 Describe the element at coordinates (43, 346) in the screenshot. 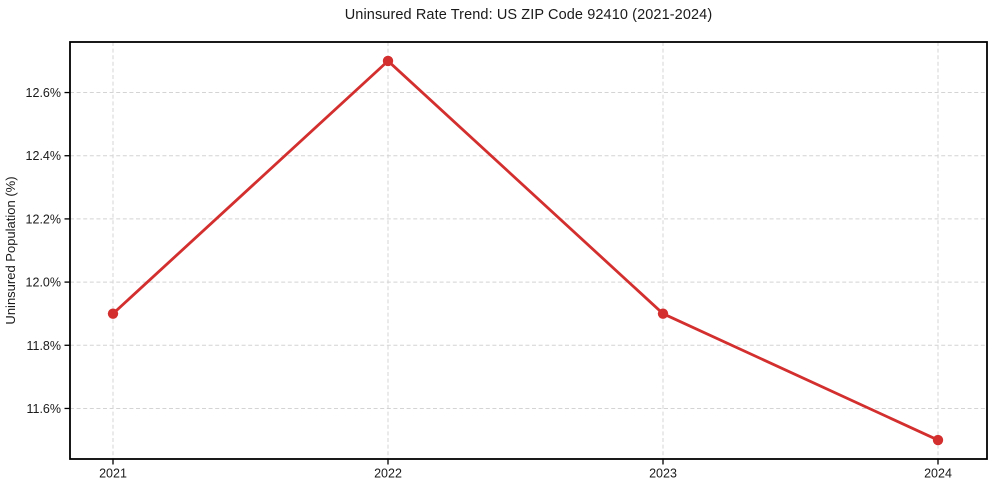

I see `y-tick-label: 11.8%` at that location.